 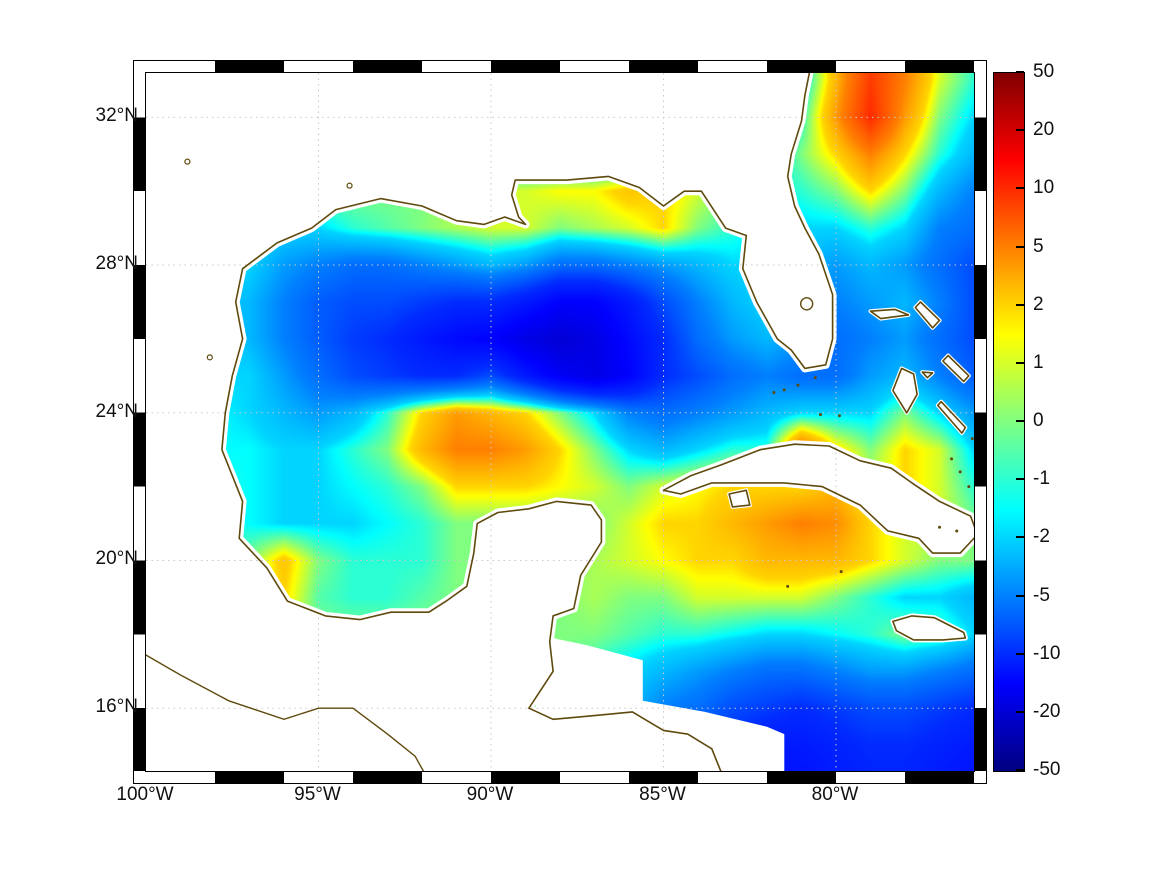 What do you see at coordinates (317, 794) in the screenshot?
I see `x-tick-label: 95°W` at bounding box center [317, 794].